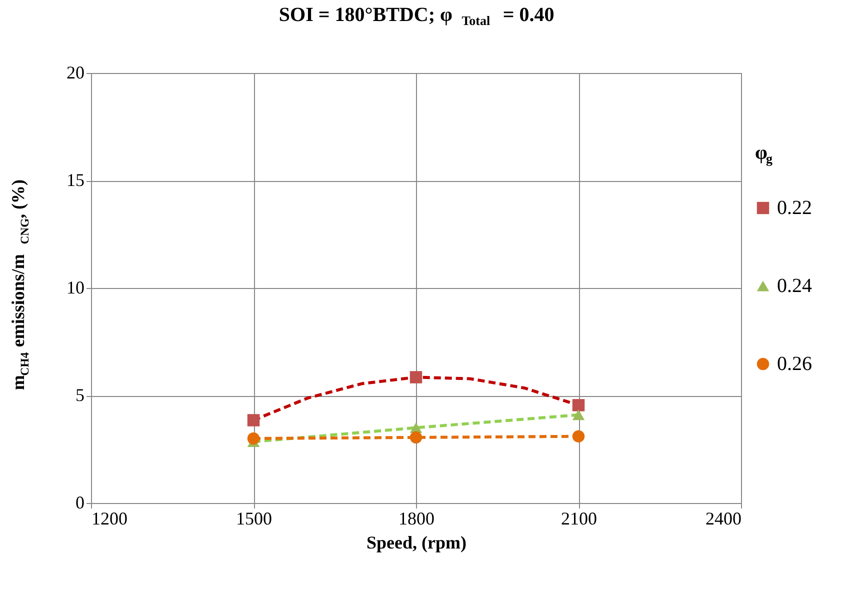  What do you see at coordinates (75, 180) in the screenshot?
I see `y-tick-label: 15` at bounding box center [75, 180].